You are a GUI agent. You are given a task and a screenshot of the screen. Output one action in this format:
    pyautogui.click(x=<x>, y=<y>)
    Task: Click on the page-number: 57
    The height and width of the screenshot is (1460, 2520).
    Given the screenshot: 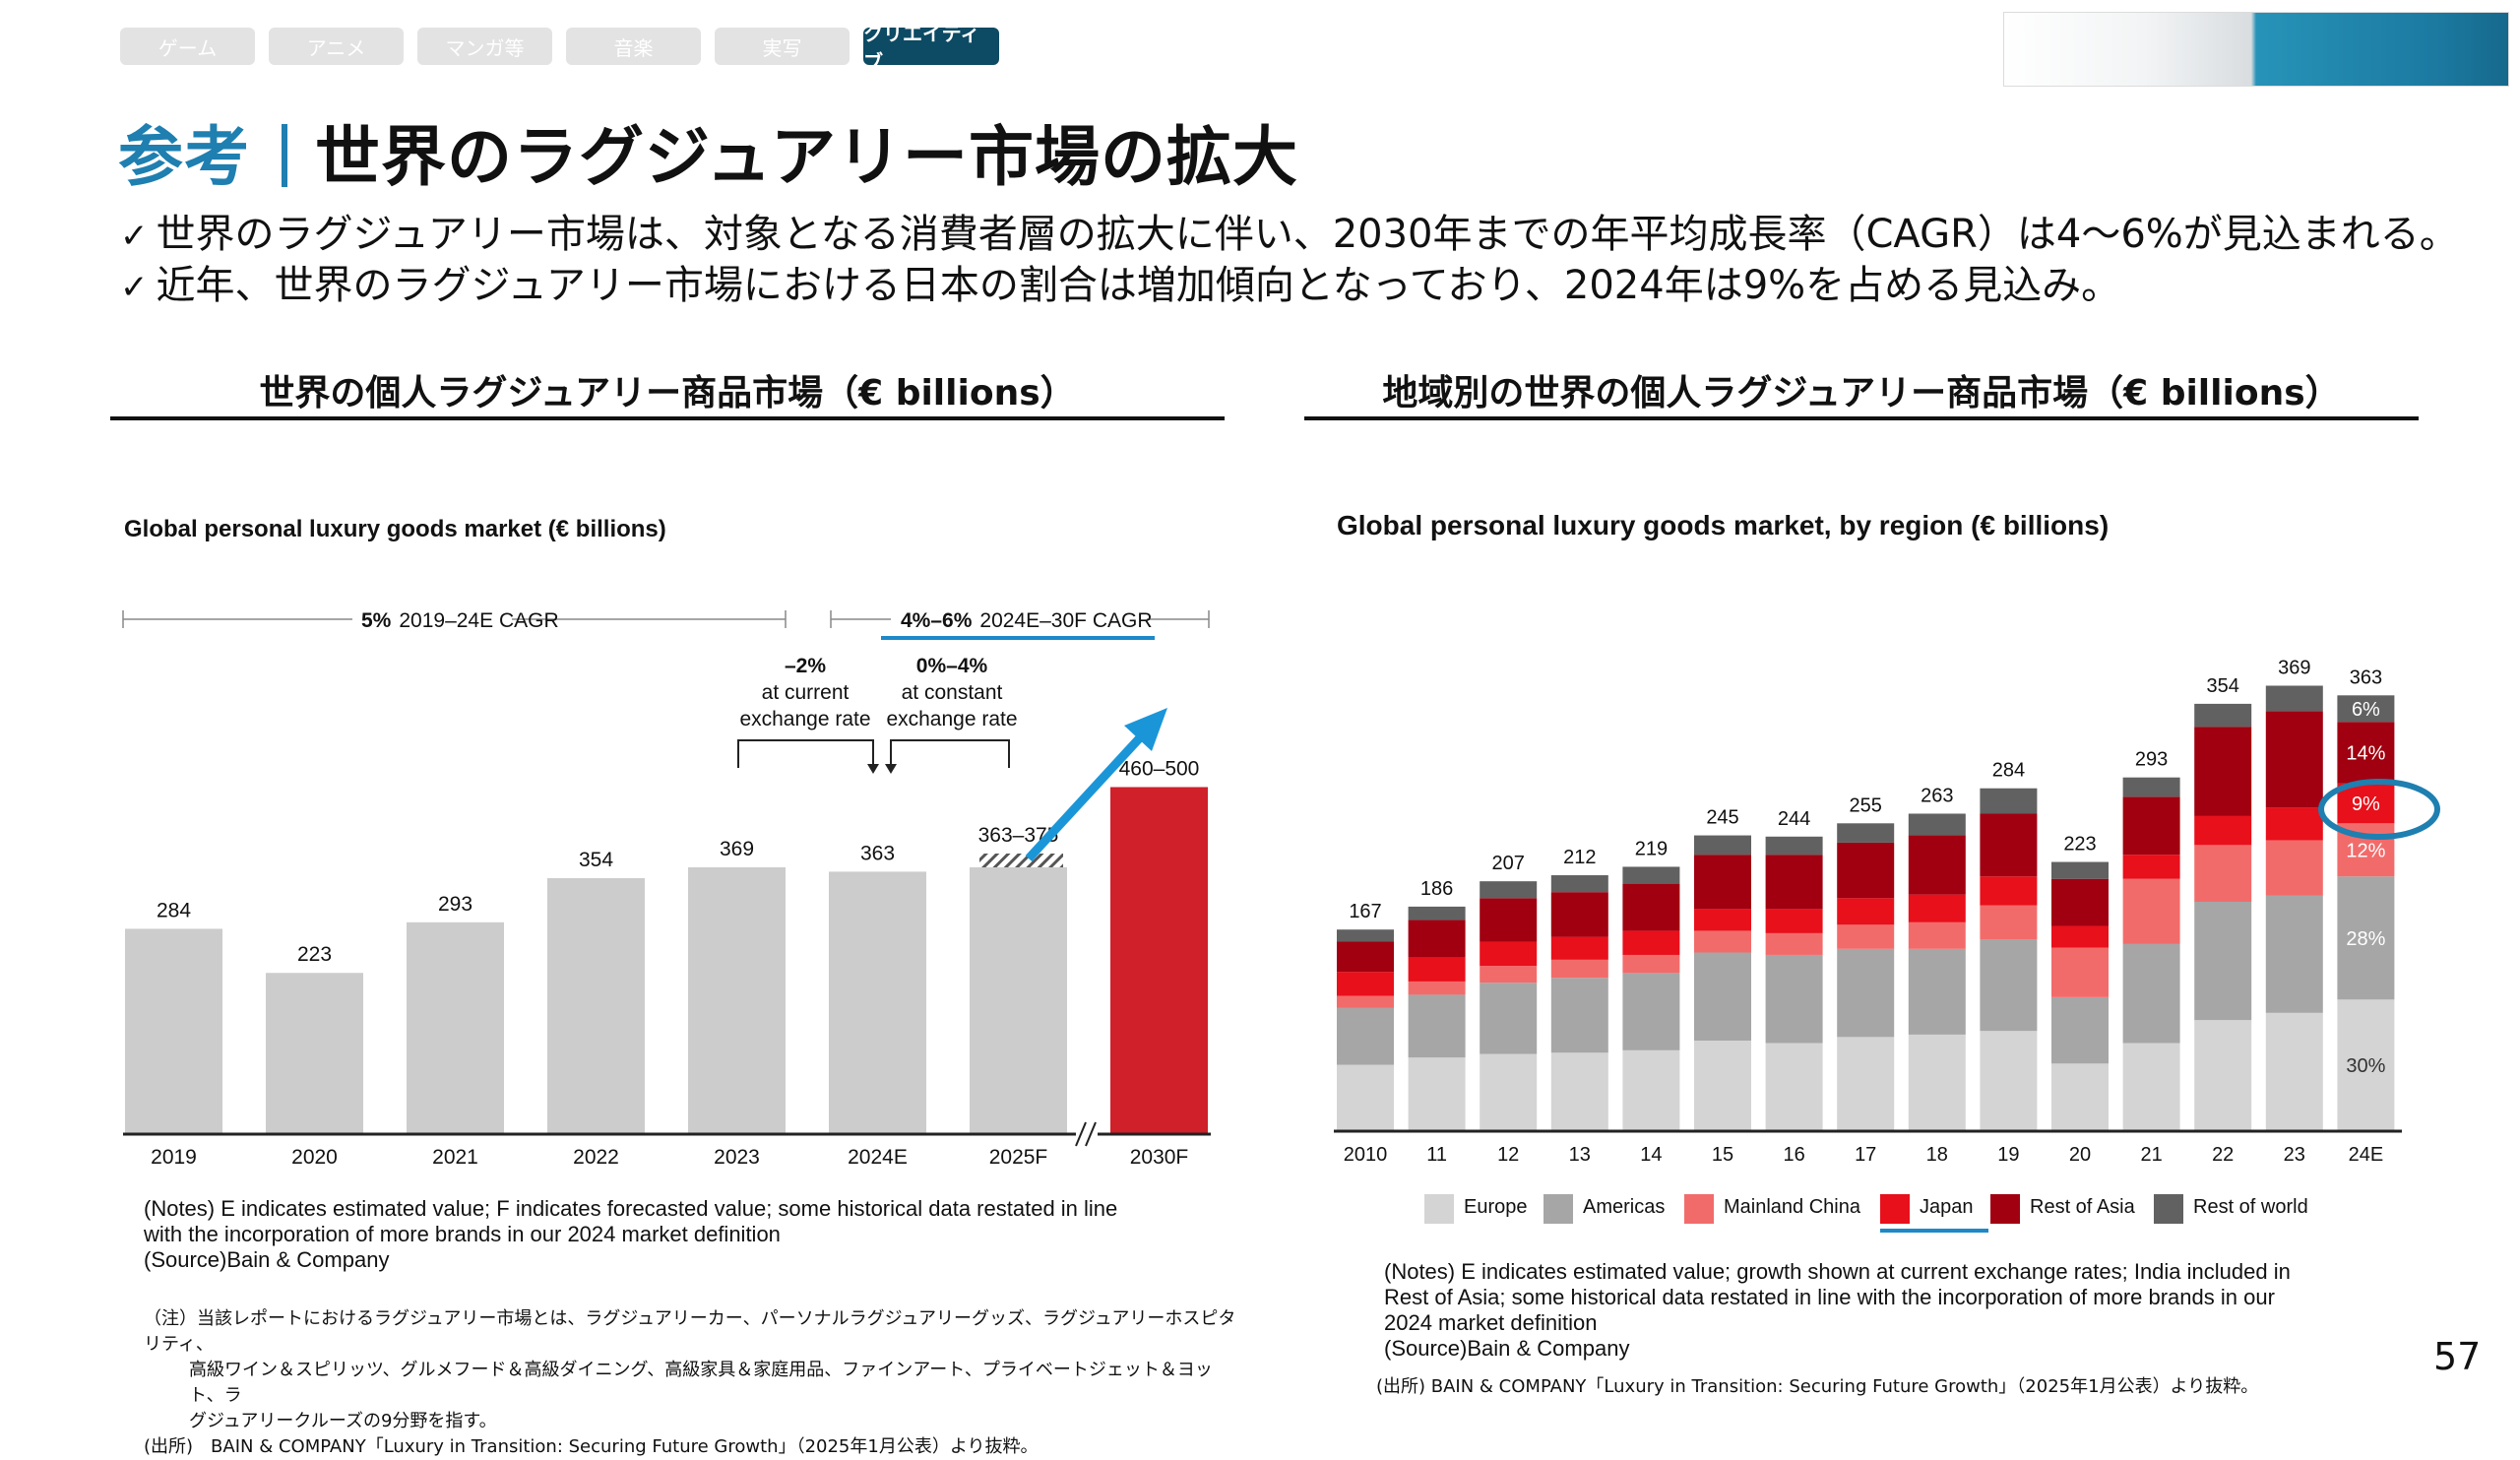 What is the action you would take?
    pyautogui.click(x=2457, y=1356)
    